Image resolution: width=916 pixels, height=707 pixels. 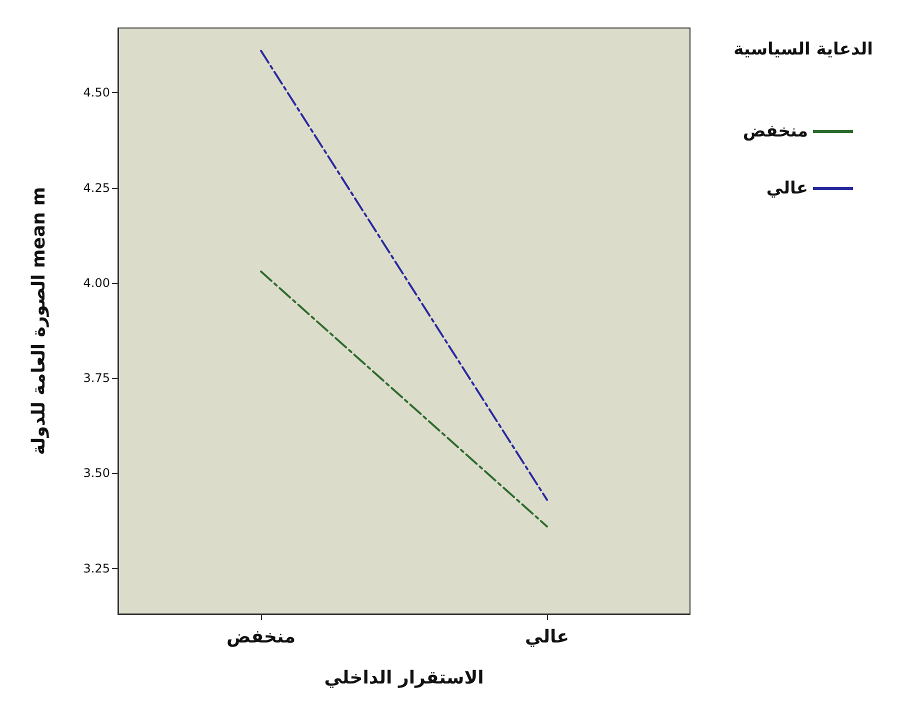 I want to click on legend-label: منخفض, so click(x=775, y=132).